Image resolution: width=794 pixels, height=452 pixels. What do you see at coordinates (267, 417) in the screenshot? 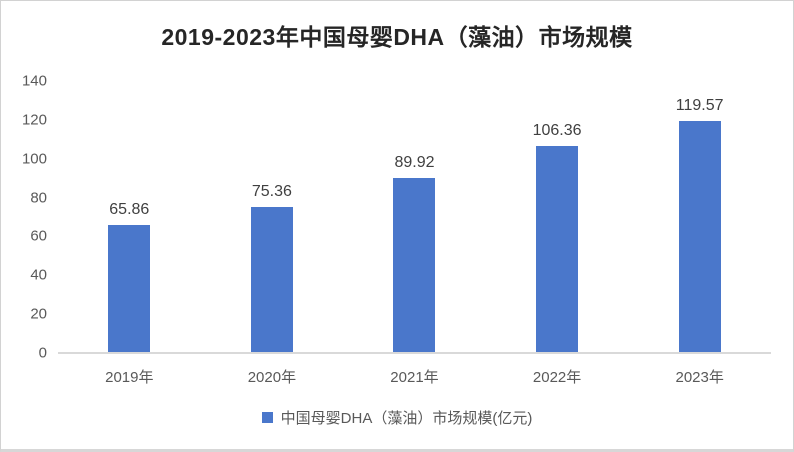
I see `legend-marker-icon` at bounding box center [267, 417].